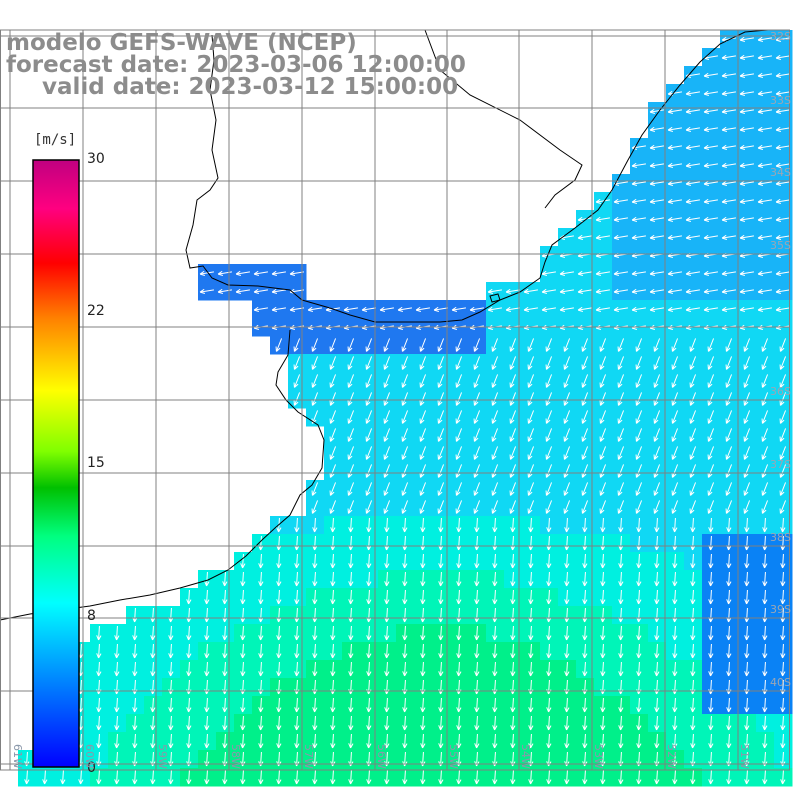 Image resolution: width=800 pixels, height=800 pixels. What do you see at coordinates (56, 463) in the screenshot?
I see `colorbar` at bounding box center [56, 463].